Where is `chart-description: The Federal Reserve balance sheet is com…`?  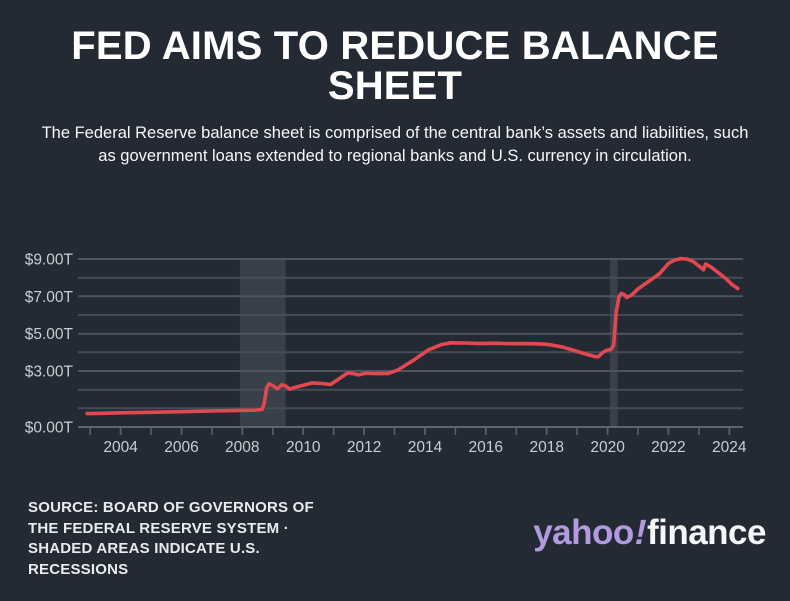 chart-description: The Federal Reserve balance sheet is com… is located at coordinates (395, 145).